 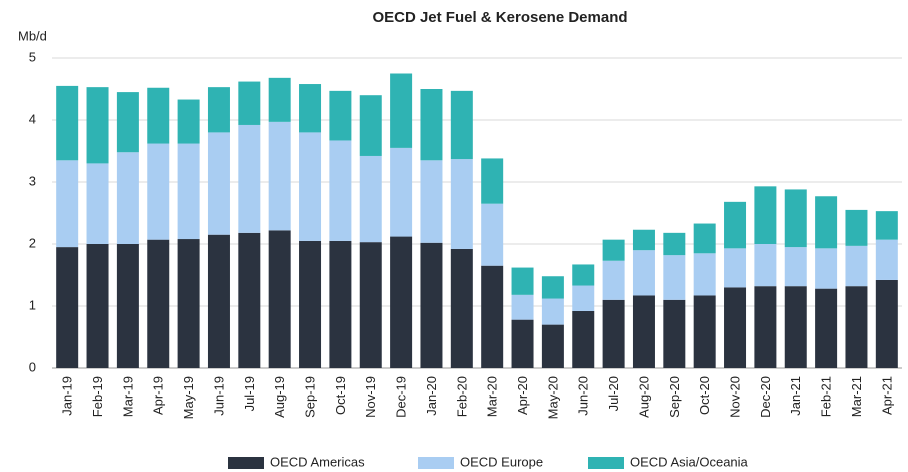 What do you see at coordinates (67, 396) in the screenshot?
I see `x-tick-label: Jan-19` at bounding box center [67, 396].